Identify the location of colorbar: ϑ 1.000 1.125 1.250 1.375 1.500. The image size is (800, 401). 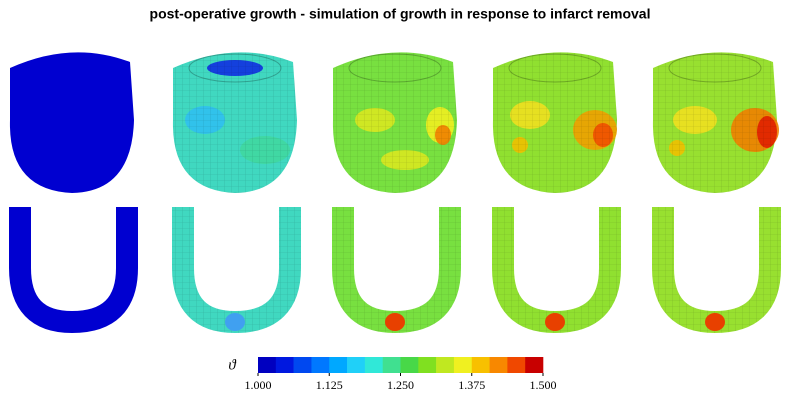
(392, 374).